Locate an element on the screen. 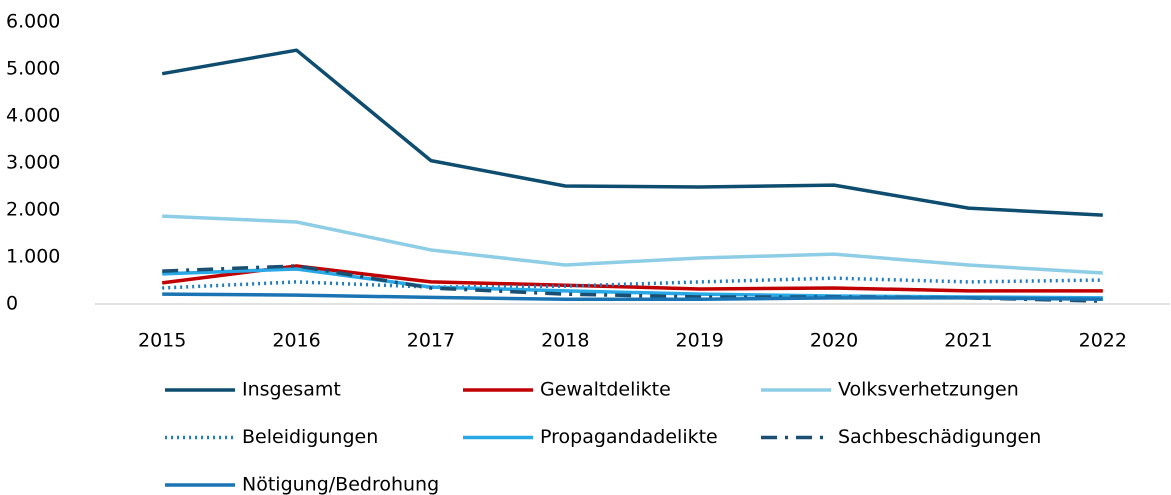  y-tick-label: 4.000 is located at coordinates (33, 116).